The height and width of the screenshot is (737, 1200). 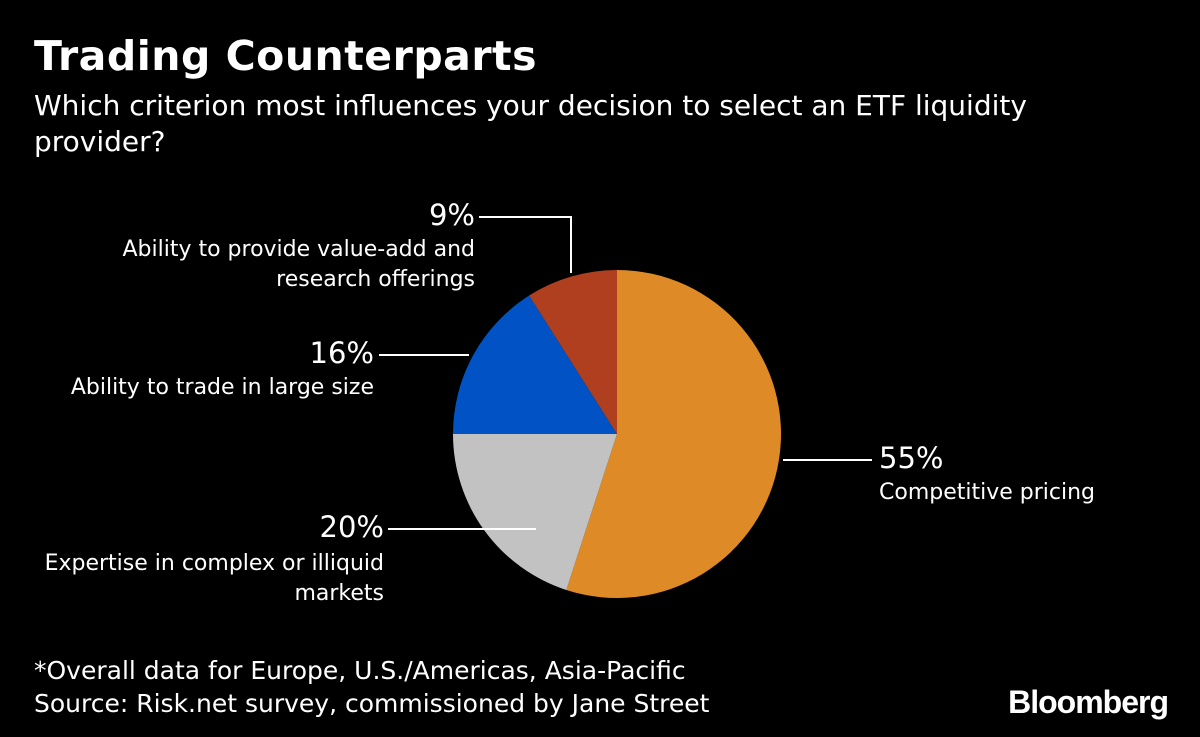 I want to click on pie-slice-competitive-pricing, so click(x=674, y=434).